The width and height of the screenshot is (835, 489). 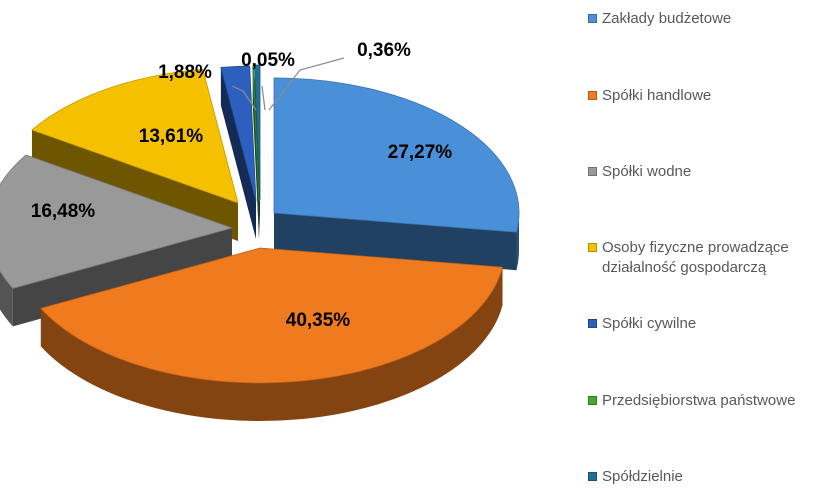 What do you see at coordinates (384, 50) in the screenshot?
I see `data-label-6: 0,36%` at bounding box center [384, 50].